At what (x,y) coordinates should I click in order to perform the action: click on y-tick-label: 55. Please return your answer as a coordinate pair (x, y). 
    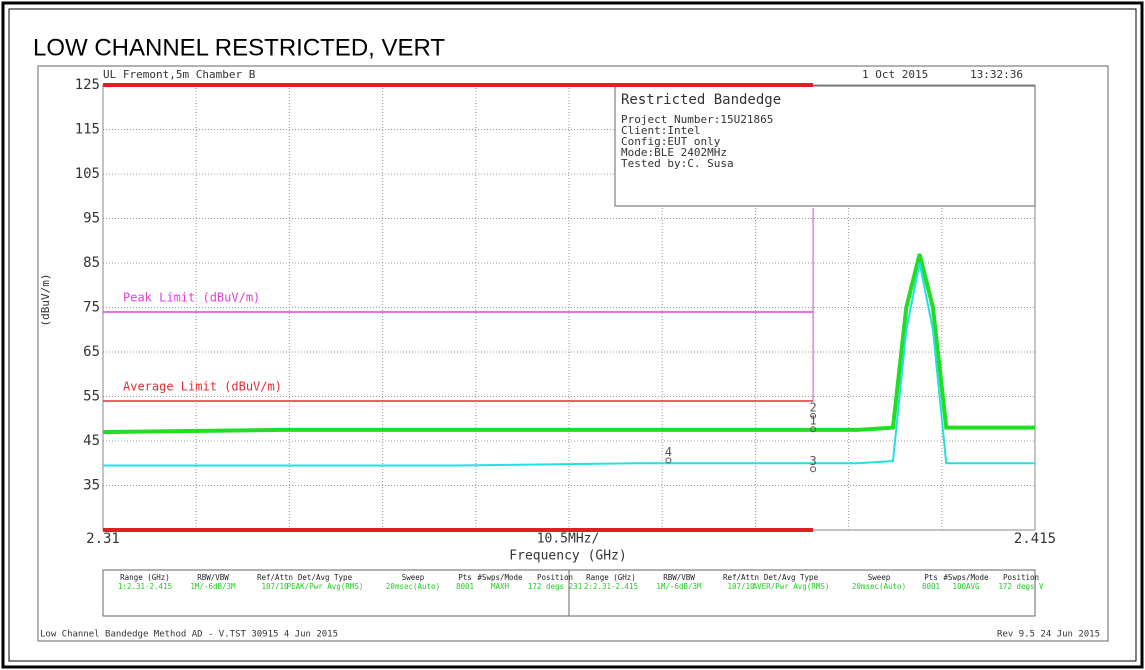
    Looking at the image, I should click on (91, 397).